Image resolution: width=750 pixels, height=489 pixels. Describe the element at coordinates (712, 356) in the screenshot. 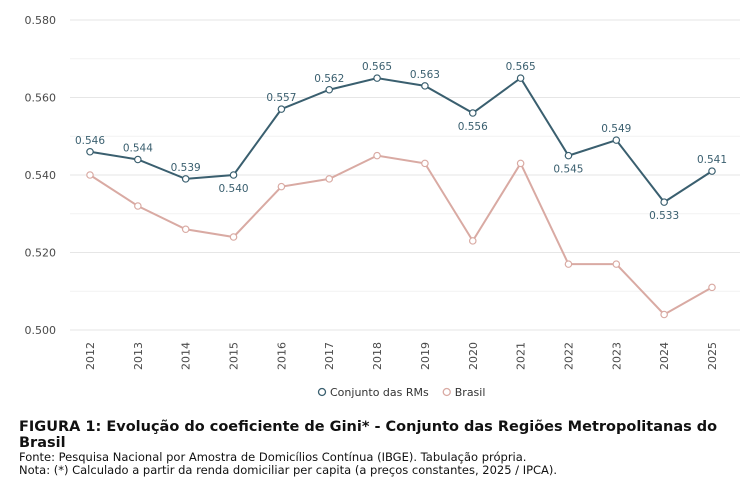

I see `x-tick-label: 2025` at that location.